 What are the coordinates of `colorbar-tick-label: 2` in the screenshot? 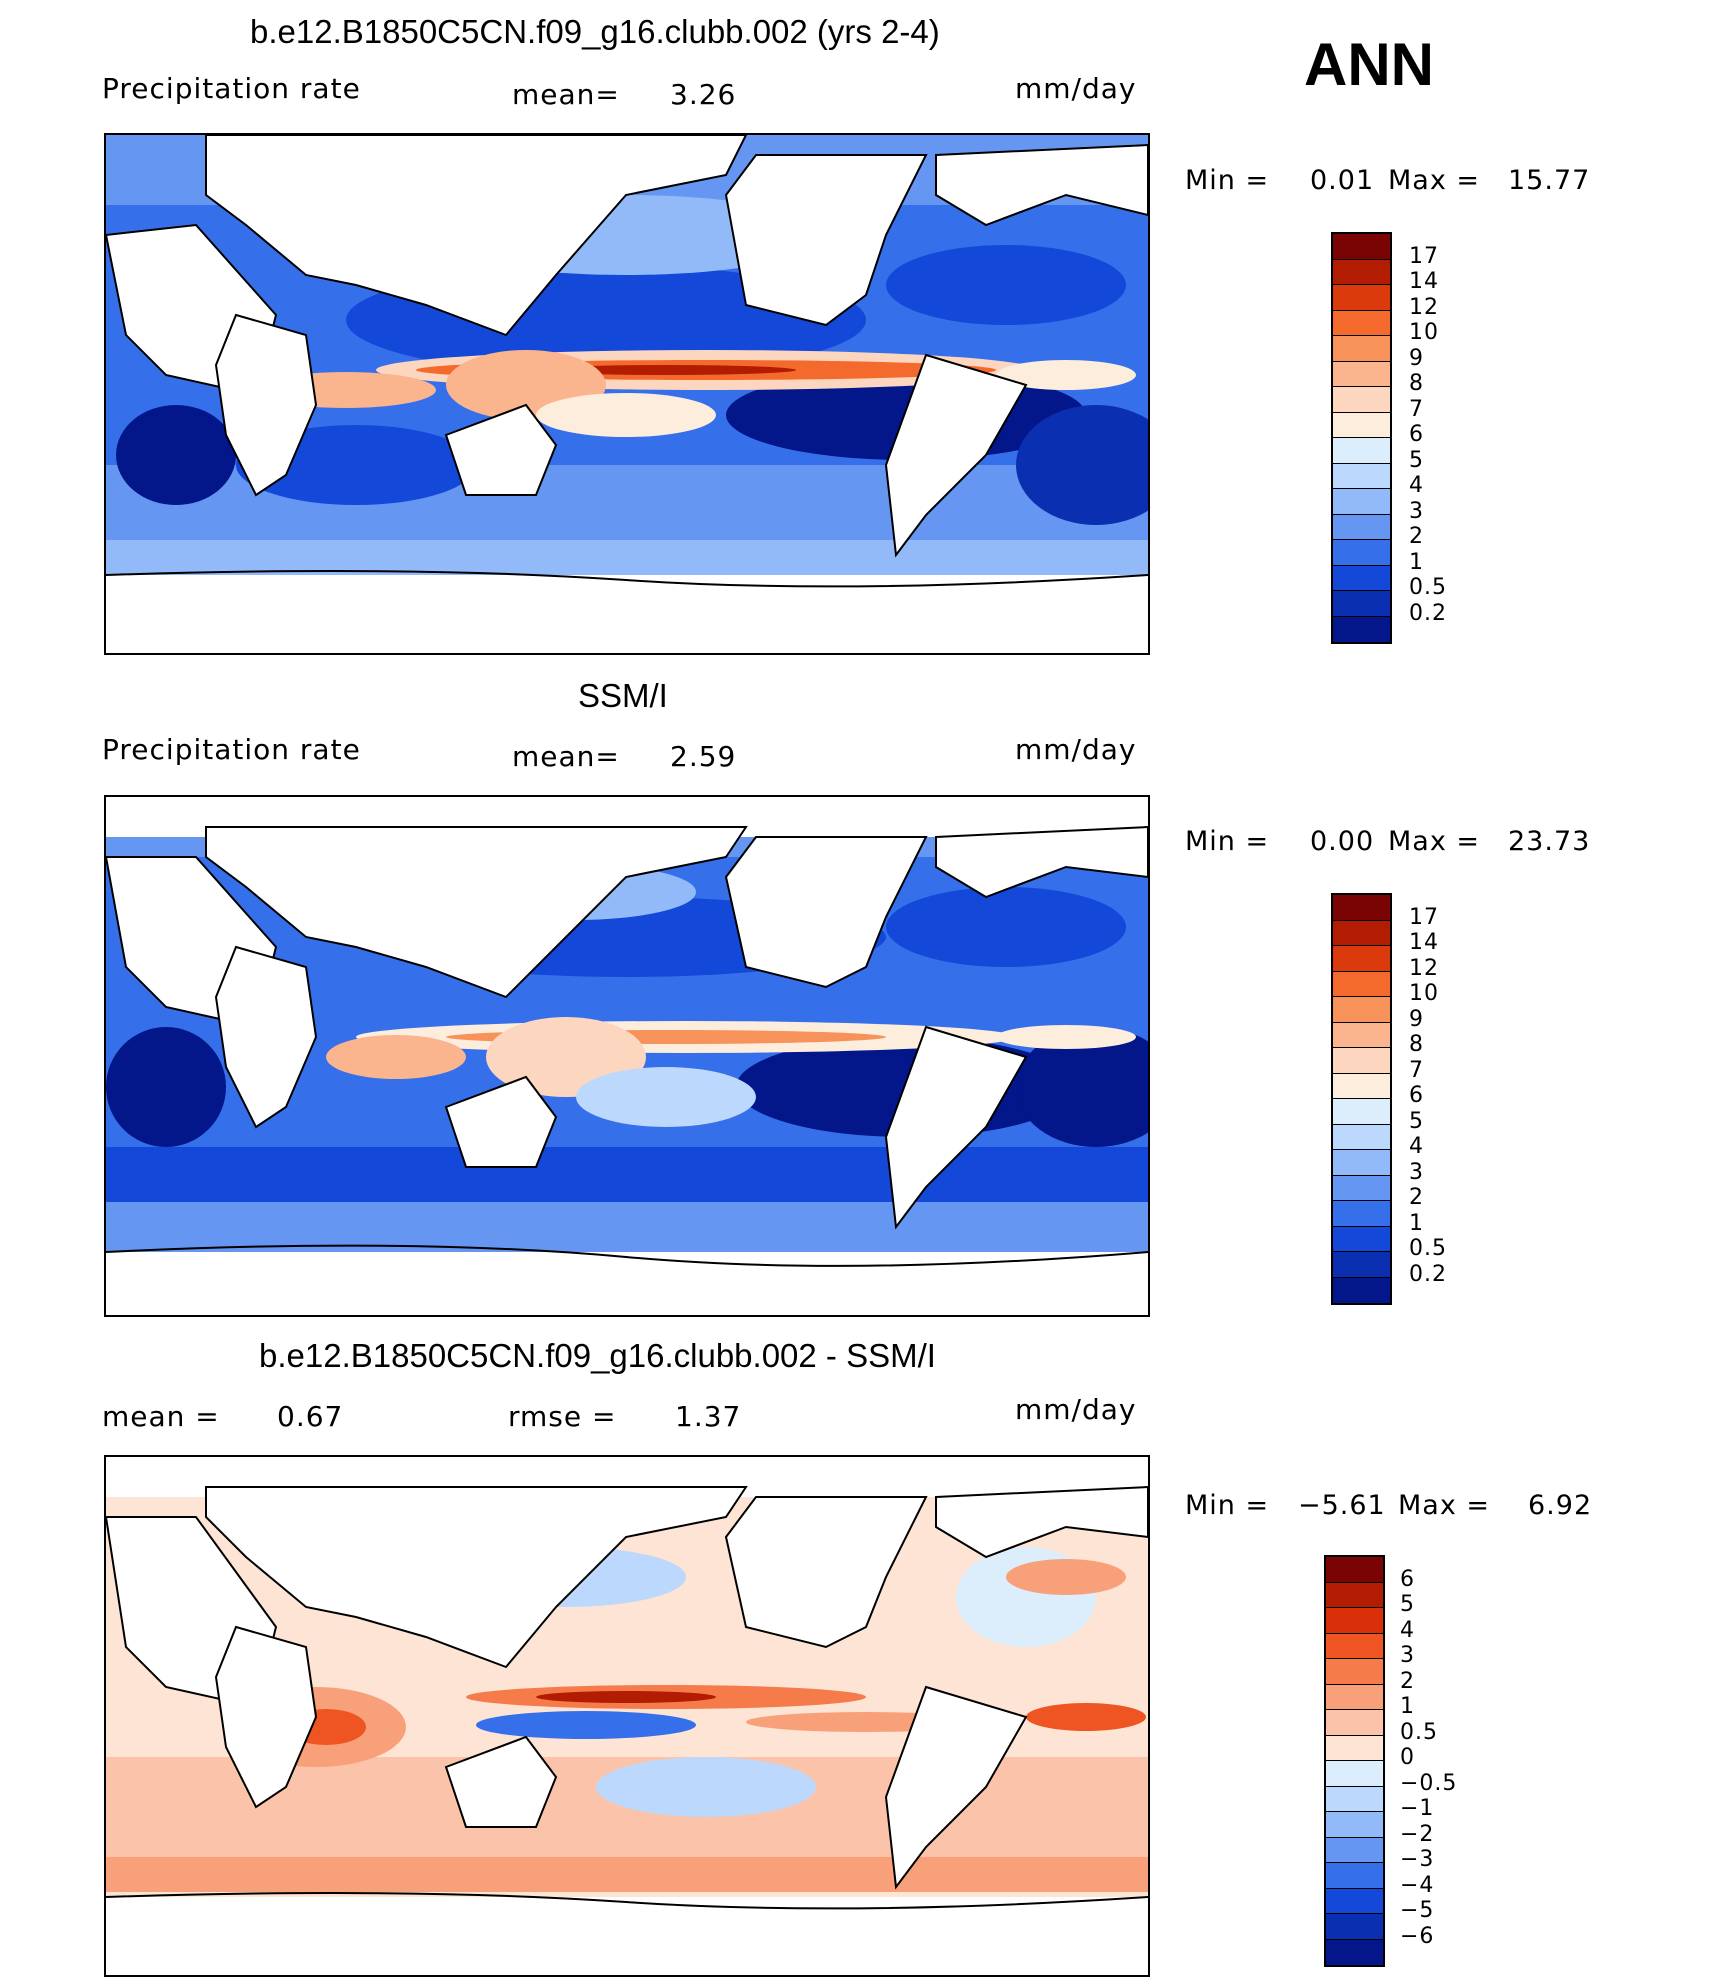 It's located at (1407, 1681).